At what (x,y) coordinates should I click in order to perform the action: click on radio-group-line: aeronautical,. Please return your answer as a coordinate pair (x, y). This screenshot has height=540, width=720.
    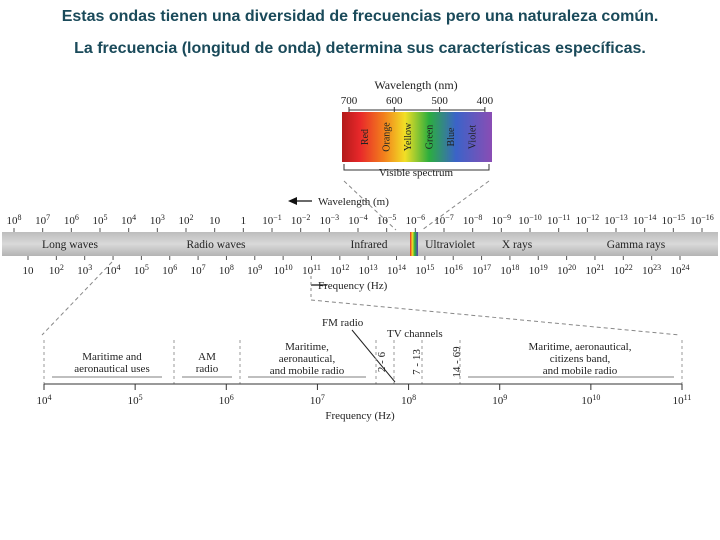
    Looking at the image, I should click on (307, 359).